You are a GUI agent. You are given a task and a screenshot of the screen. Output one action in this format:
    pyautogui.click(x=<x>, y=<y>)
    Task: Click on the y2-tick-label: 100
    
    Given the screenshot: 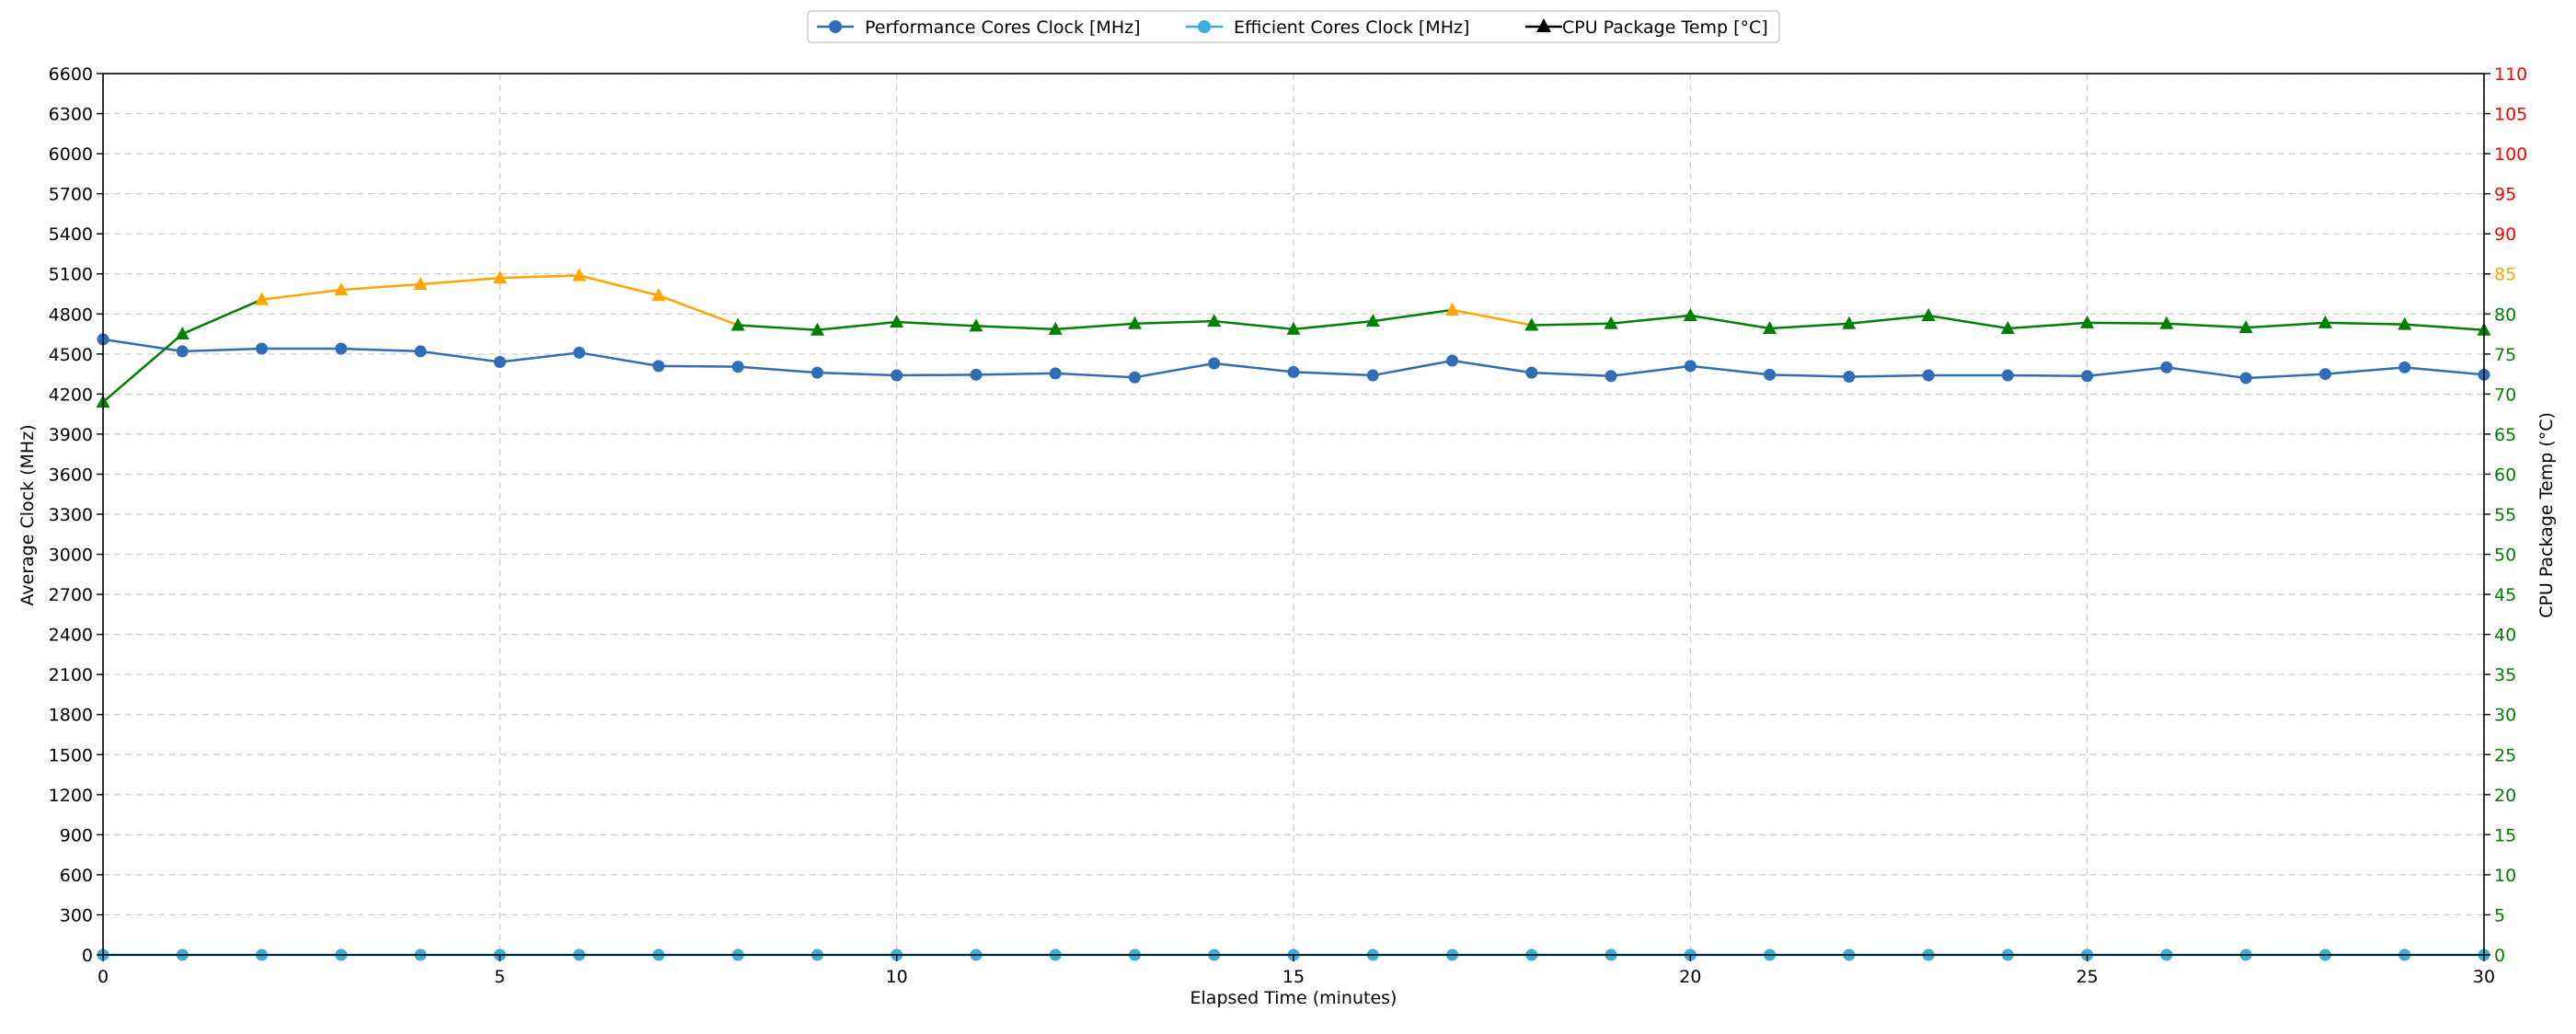 What is the action you would take?
    pyautogui.click(x=2510, y=154)
    